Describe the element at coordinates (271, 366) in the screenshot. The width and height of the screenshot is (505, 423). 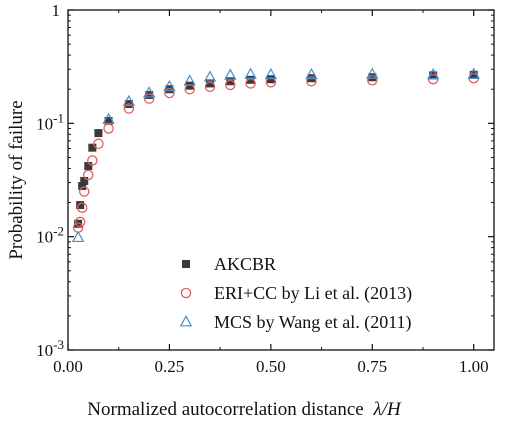
I see `x-tick-label: 0.50` at that location.